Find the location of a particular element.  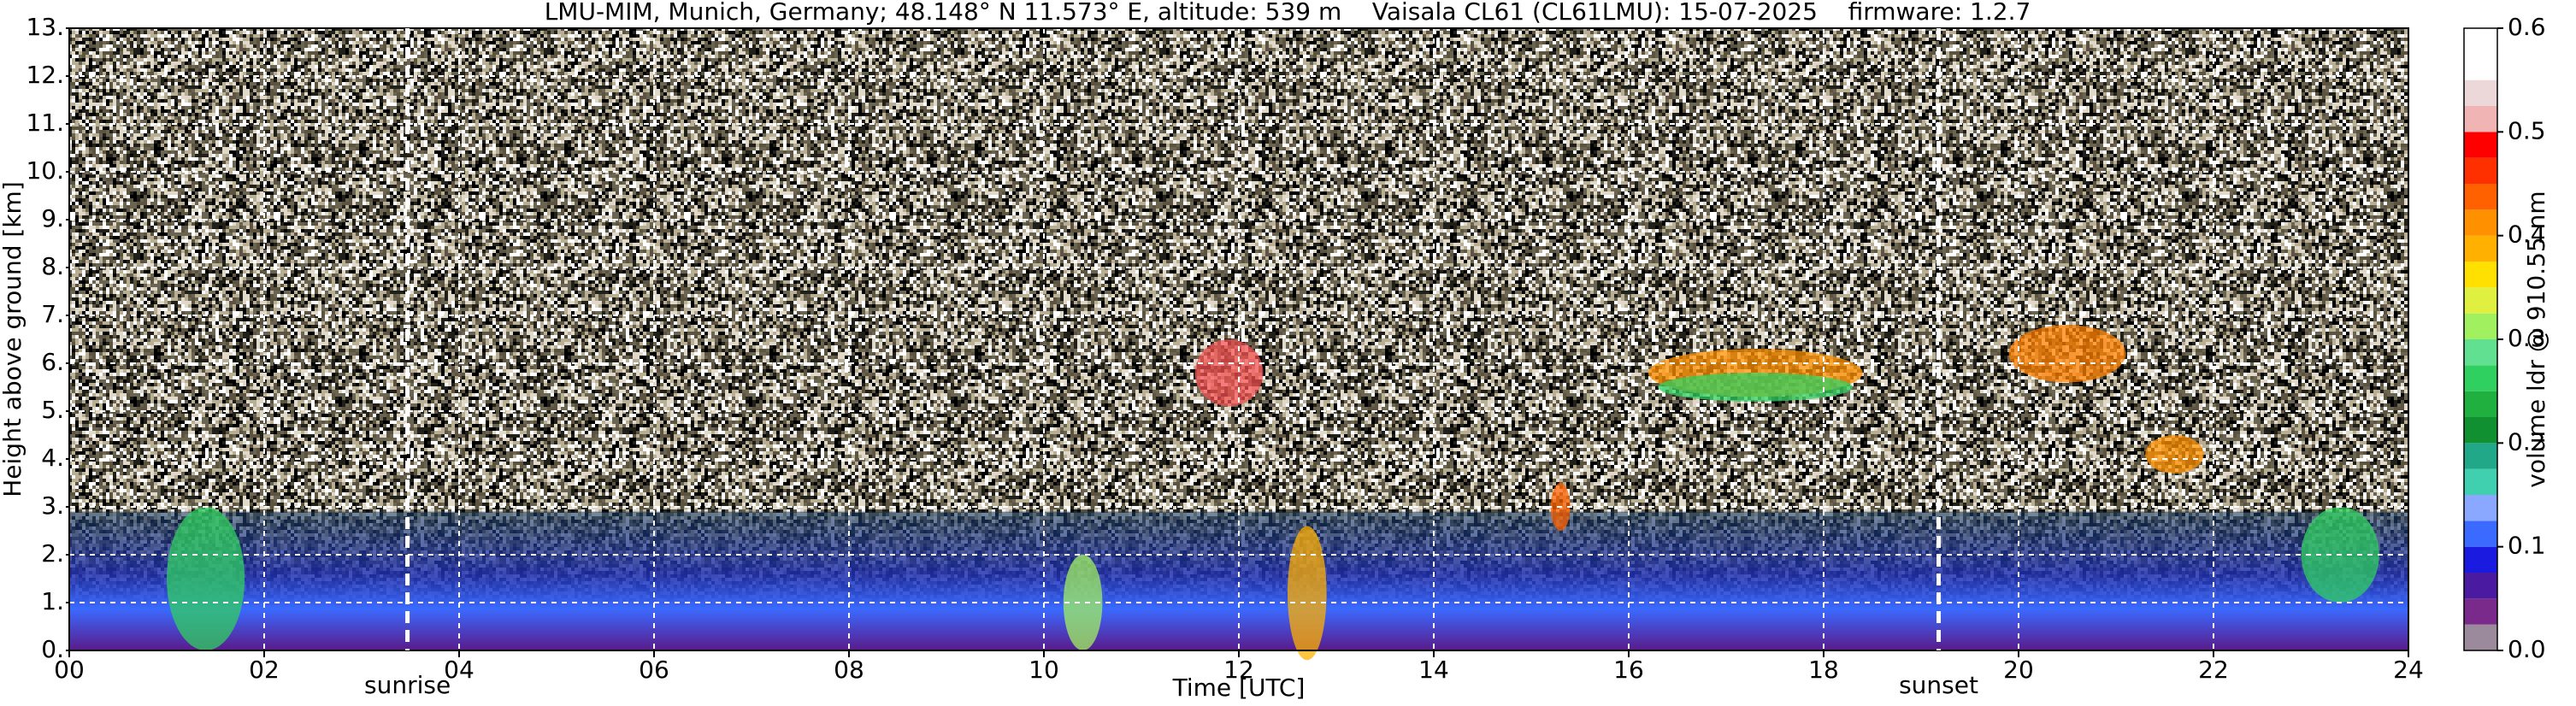

colorbar-tick-label: 0.4 is located at coordinates (2527, 235).